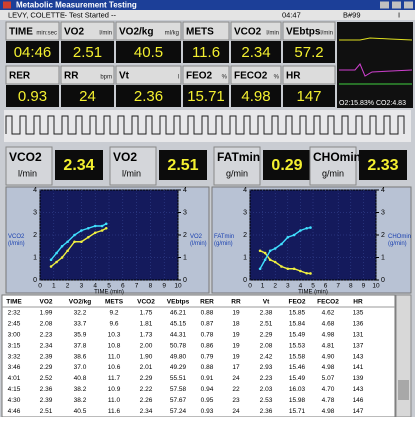 This screenshot has height=422, width=415. I want to click on x-tick-label: 0, so click(250, 286).